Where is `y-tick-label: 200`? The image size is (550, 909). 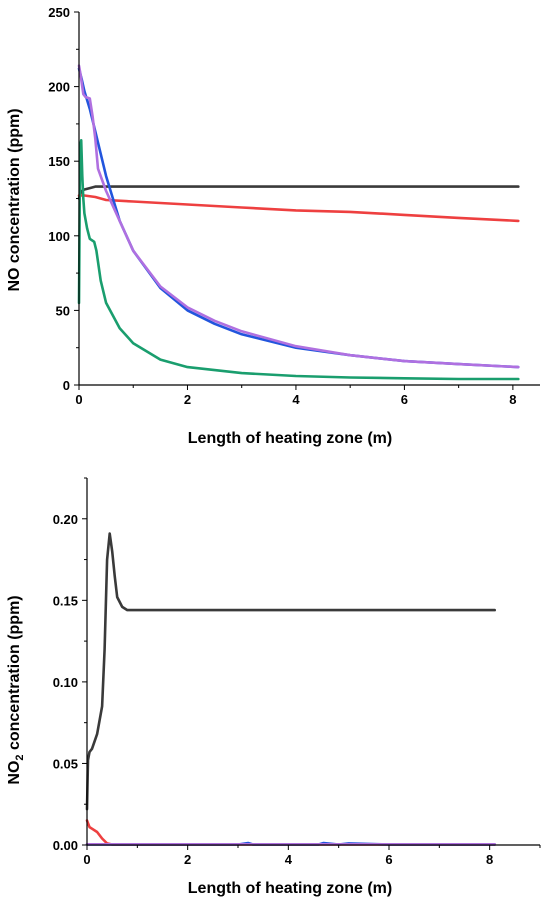 y-tick-label: 200 is located at coordinates (59, 87).